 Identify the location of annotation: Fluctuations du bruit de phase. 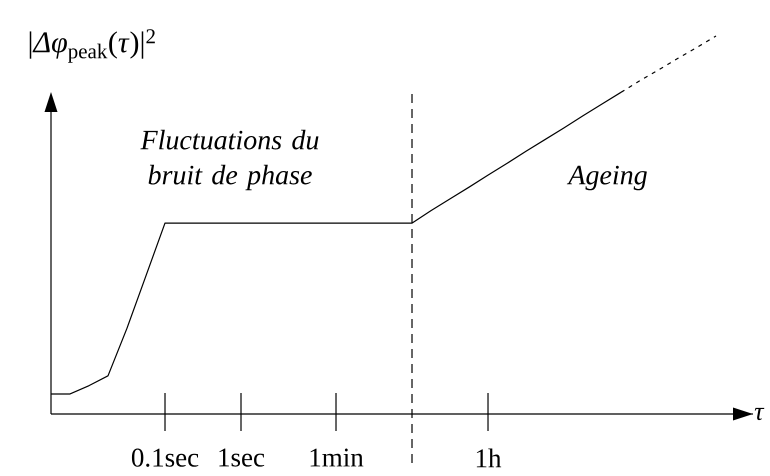
(229, 160).